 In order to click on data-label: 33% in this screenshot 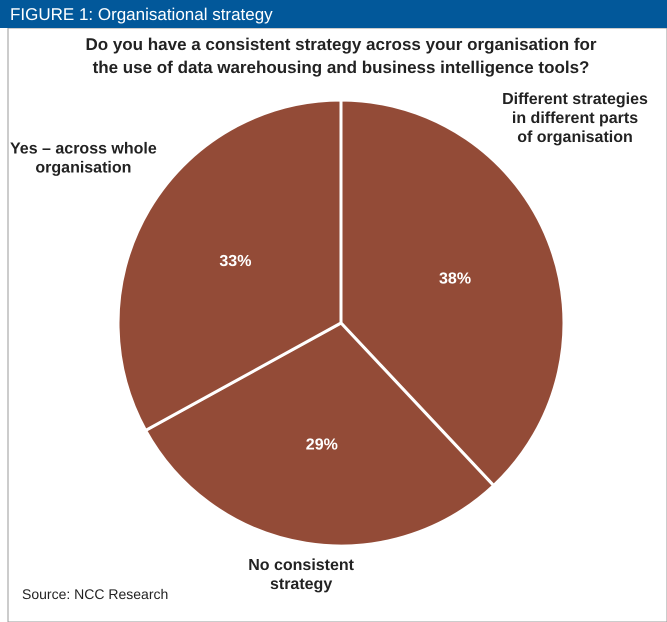, I will do `click(235, 261)`.